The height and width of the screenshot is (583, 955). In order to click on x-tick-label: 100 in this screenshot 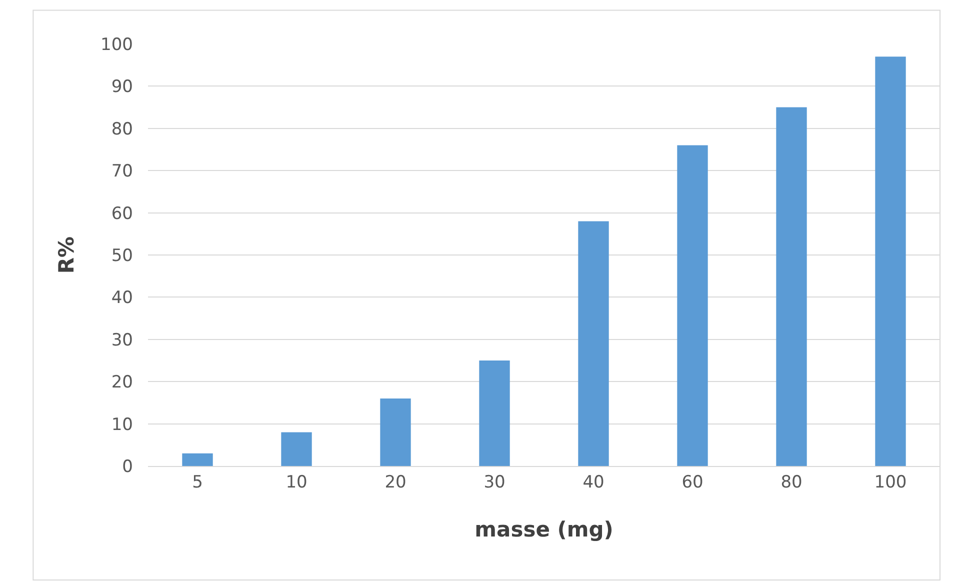, I will do `click(890, 482)`.